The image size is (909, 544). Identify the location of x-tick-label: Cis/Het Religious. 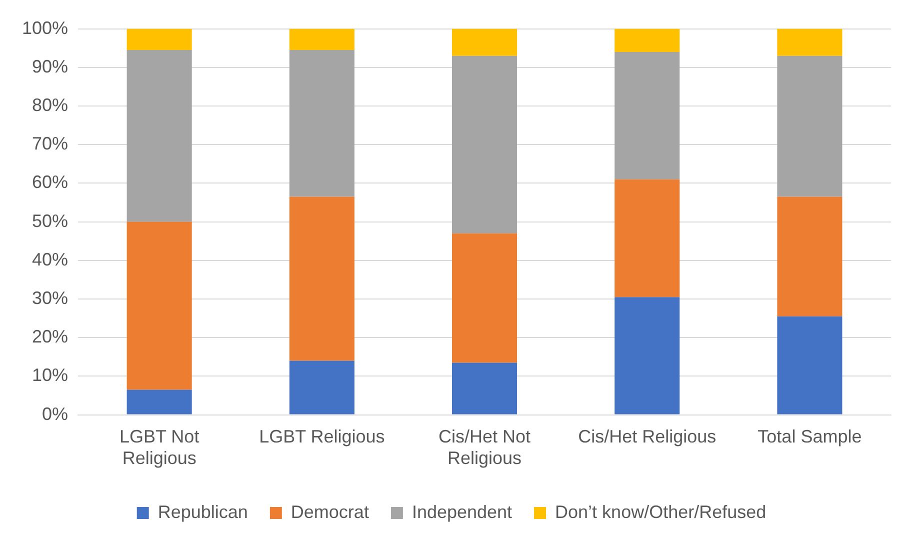
(647, 436).